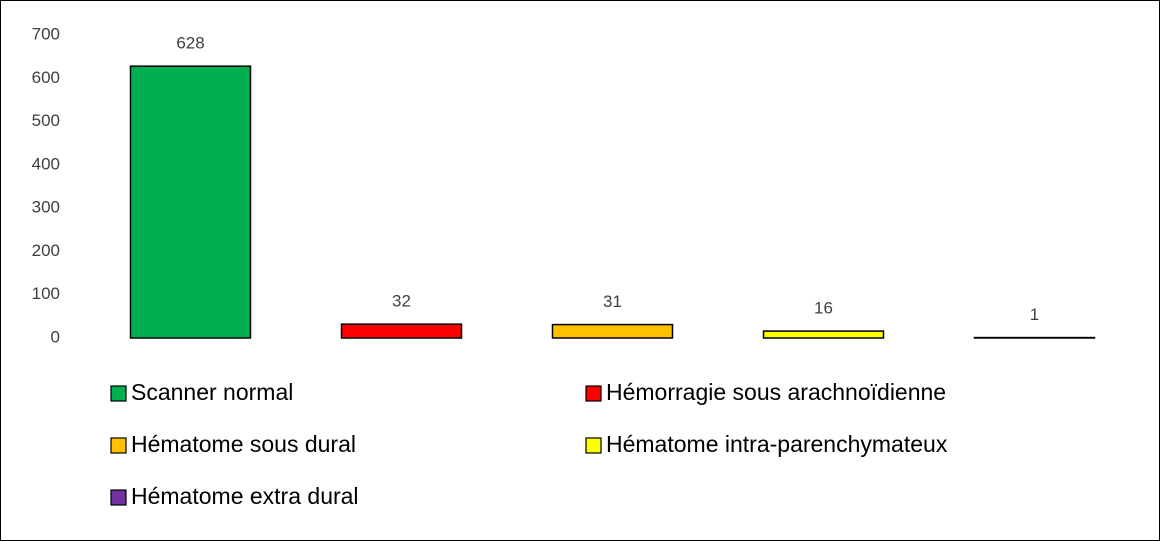  Describe the element at coordinates (46, 33) in the screenshot. I see `y-tick-label: 700` at that location.